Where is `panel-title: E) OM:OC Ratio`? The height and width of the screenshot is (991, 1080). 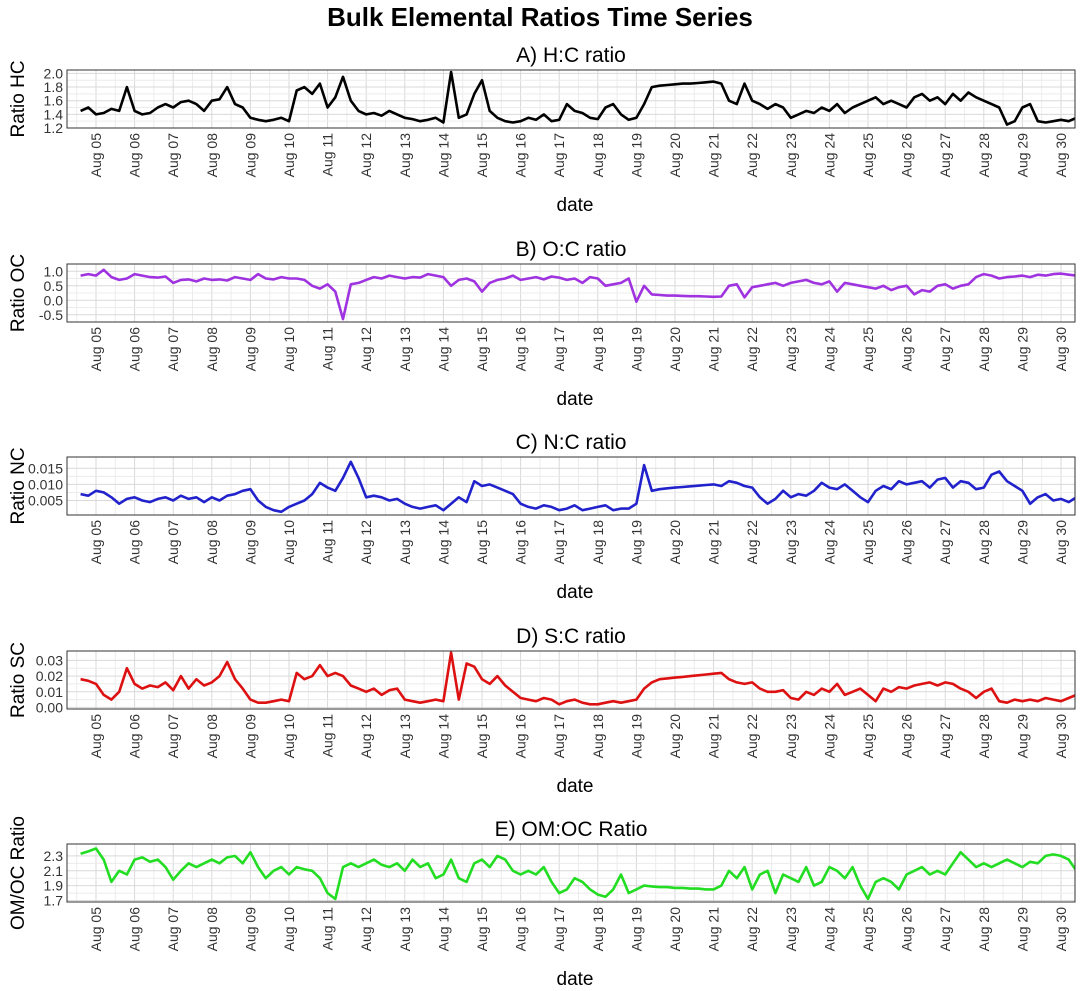
panel-title: E) OM:OC Ratio is located at coordinates (571, 829).